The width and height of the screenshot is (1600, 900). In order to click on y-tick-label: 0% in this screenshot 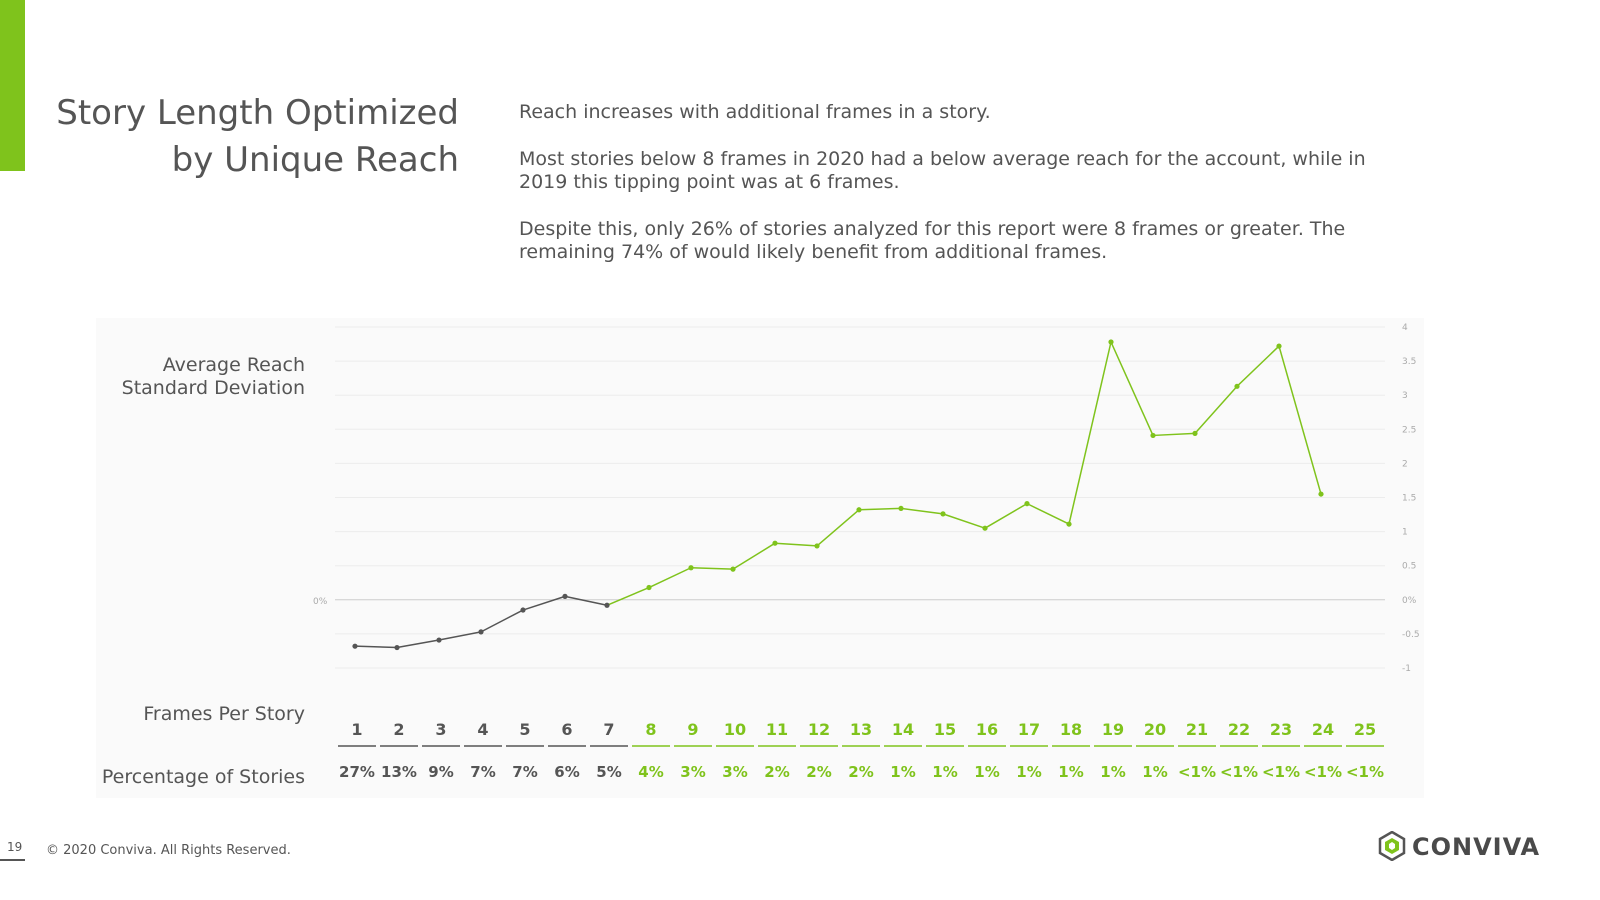, I will do `click(1409, 601)`.